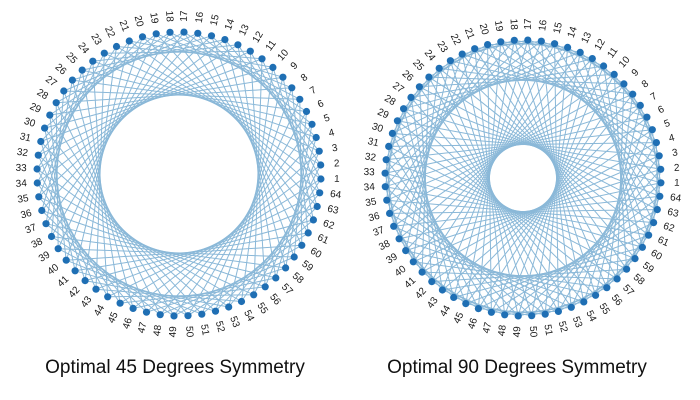 The image size is (700, 400). What do you see at coordinates (517, 367) in the screenshot?
I see `caption-90-degrees-symmetry: Optimal 90 Degrees Symmetry` at bounding box center [517, 367].